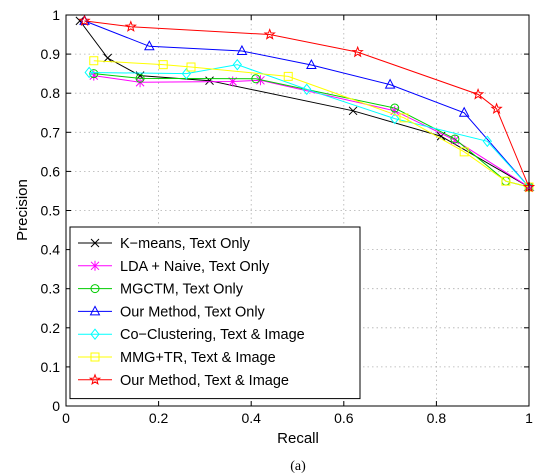  I want to click on legend-label: Co−Clustering, Text & Image, so click(212, 335).